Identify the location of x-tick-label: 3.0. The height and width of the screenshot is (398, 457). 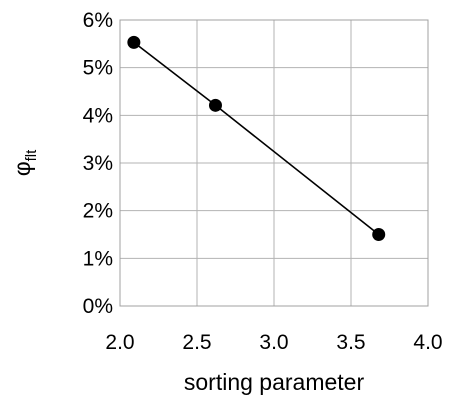
(273, 342).